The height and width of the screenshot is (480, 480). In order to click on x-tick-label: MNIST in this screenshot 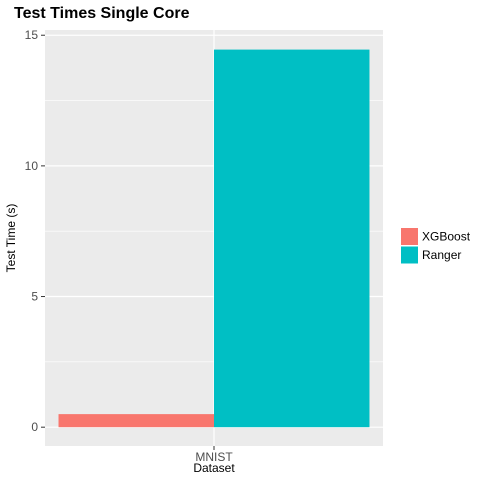, I will do `click(214, 457)`.